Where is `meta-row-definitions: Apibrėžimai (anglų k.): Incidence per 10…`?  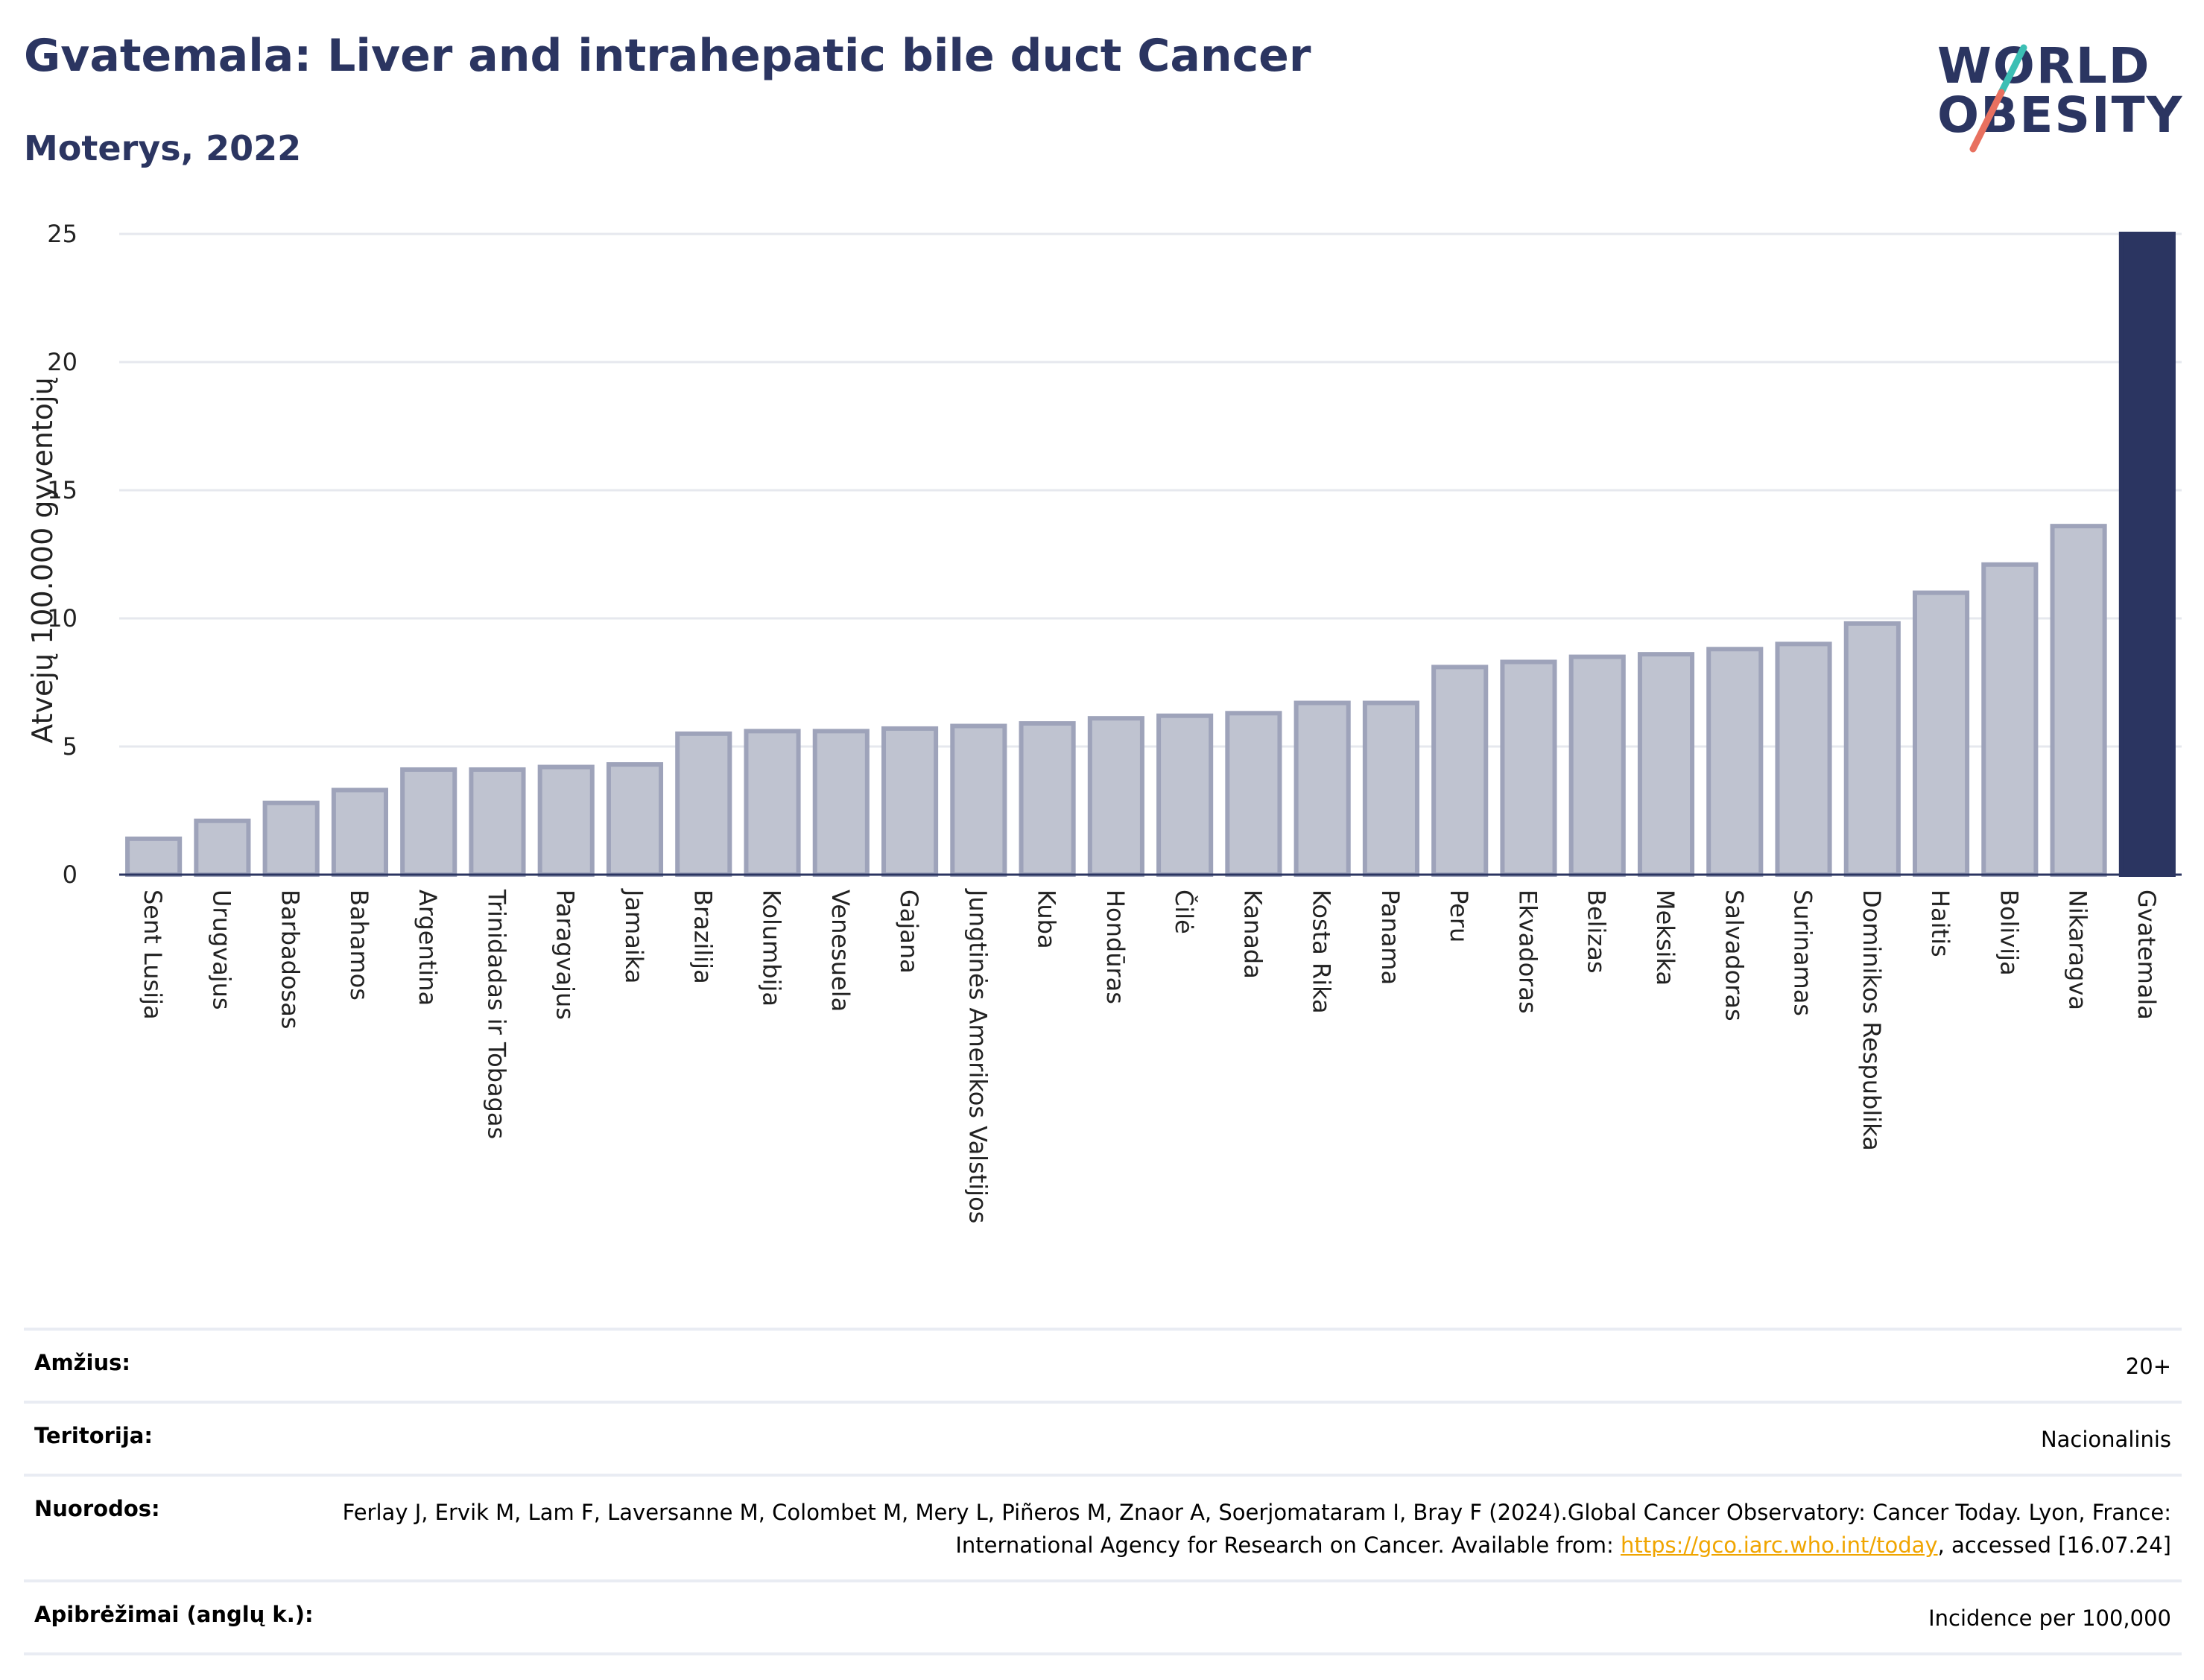 meta-row-definitions: Apibrėžimai (anglų k.): Incidence per 10… is located at coordinates (1103, 1617).